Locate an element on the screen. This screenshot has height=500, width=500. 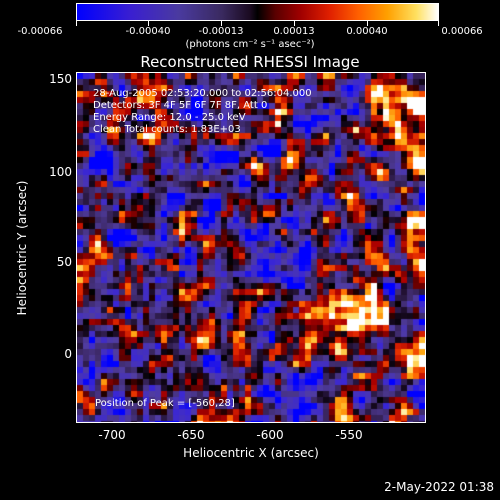
colorbar-unit-label: (photons cm⁻² s⁻¹ asec⁻²) is located at coordinates (250, 44).